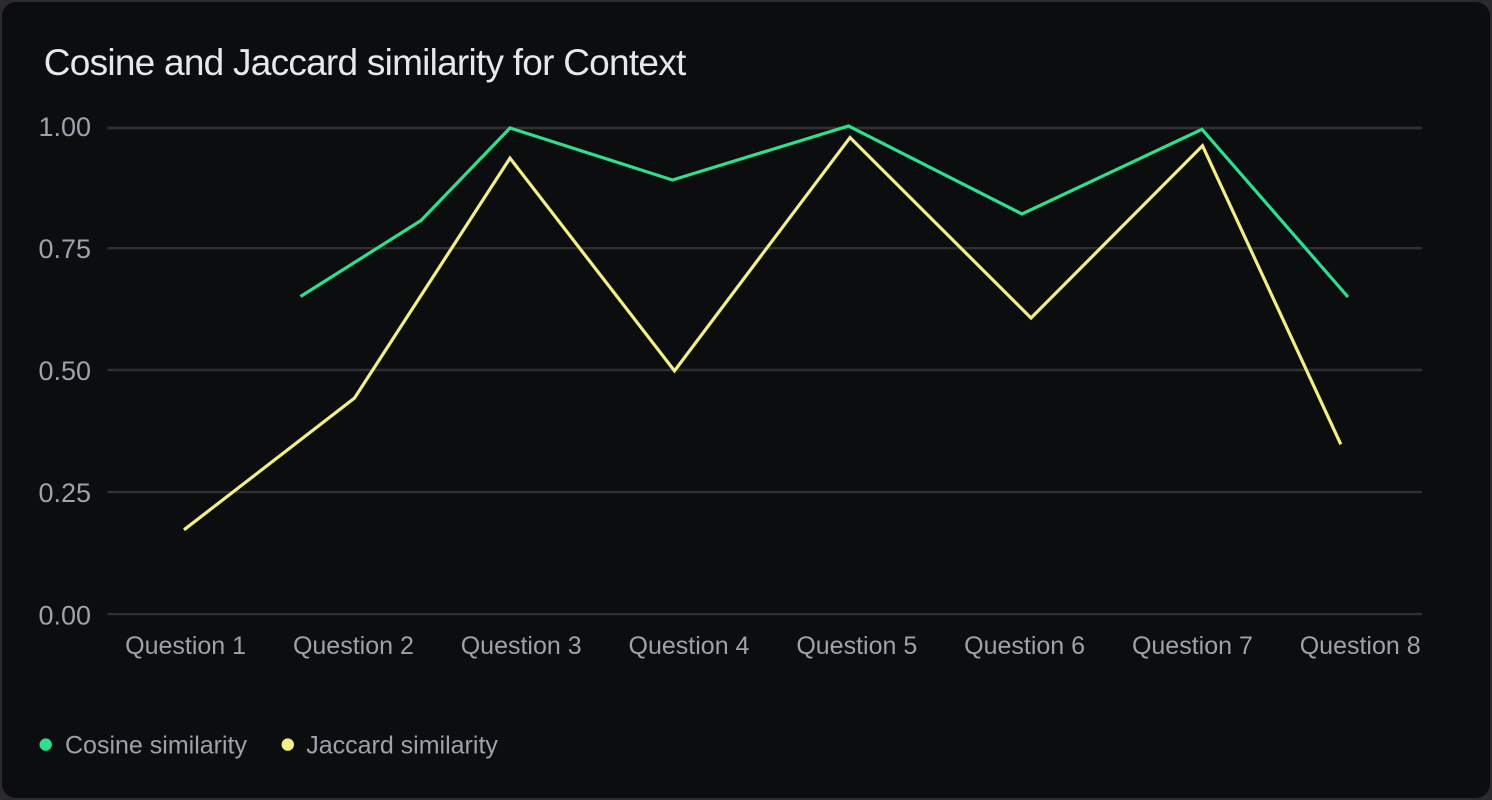  Describe the element at coordinates (64, 493) in the screenshot. I see `svg-text: 0.25` at that location.